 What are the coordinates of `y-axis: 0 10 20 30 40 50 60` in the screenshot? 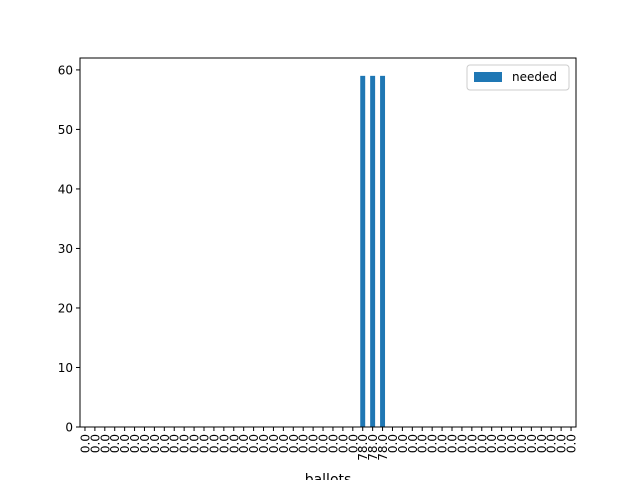 It's located at (69, 249).